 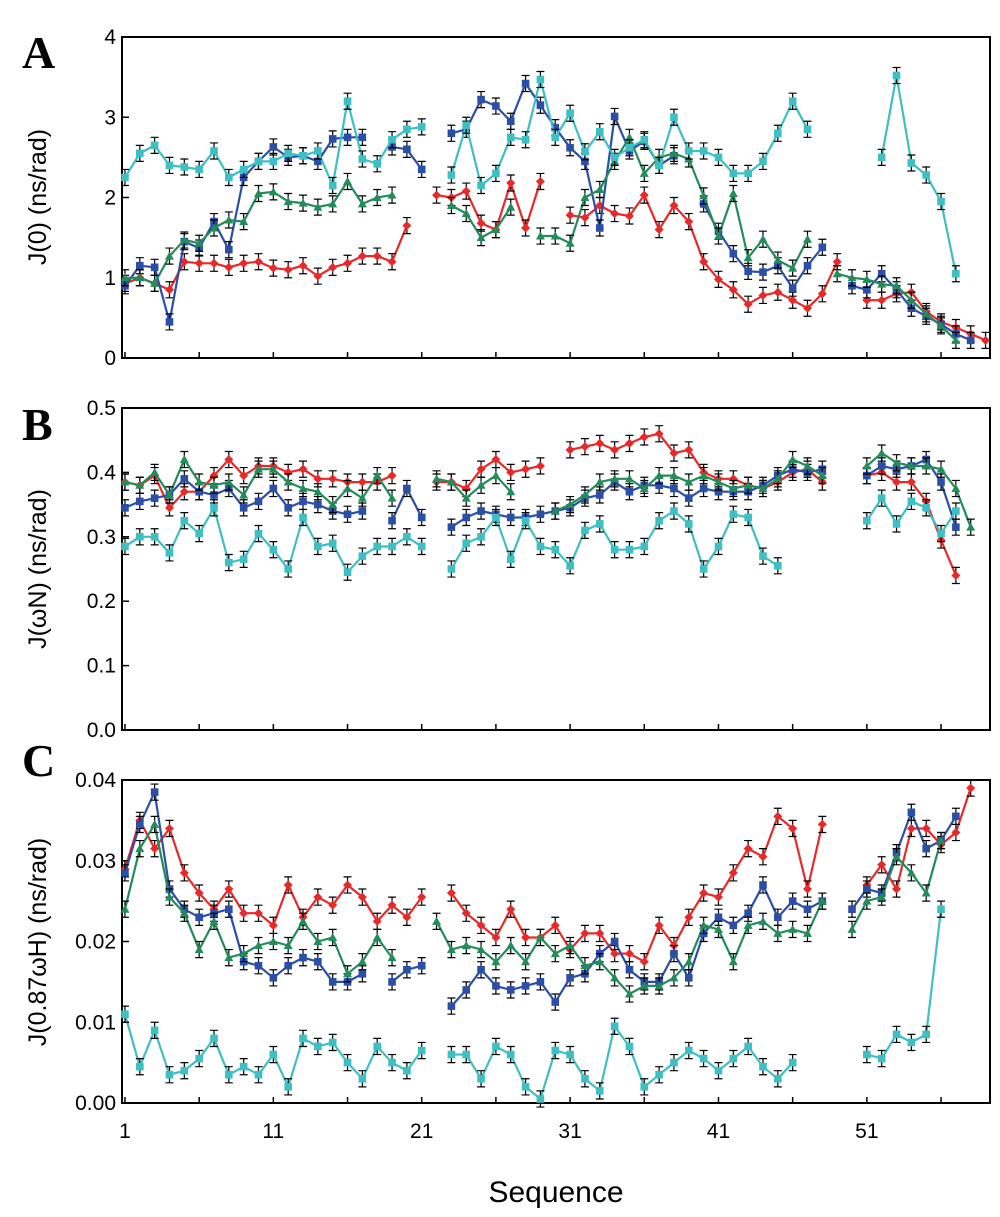 I want to click on y-tick-label: 0.00, so click(x=95, y=1103).